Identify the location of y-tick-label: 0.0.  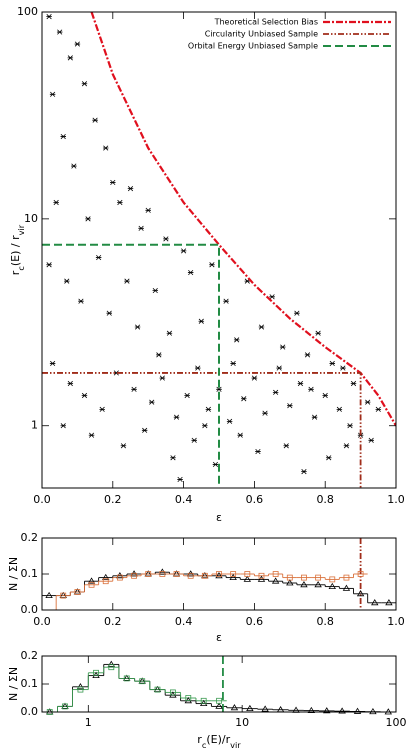
(30, 609).